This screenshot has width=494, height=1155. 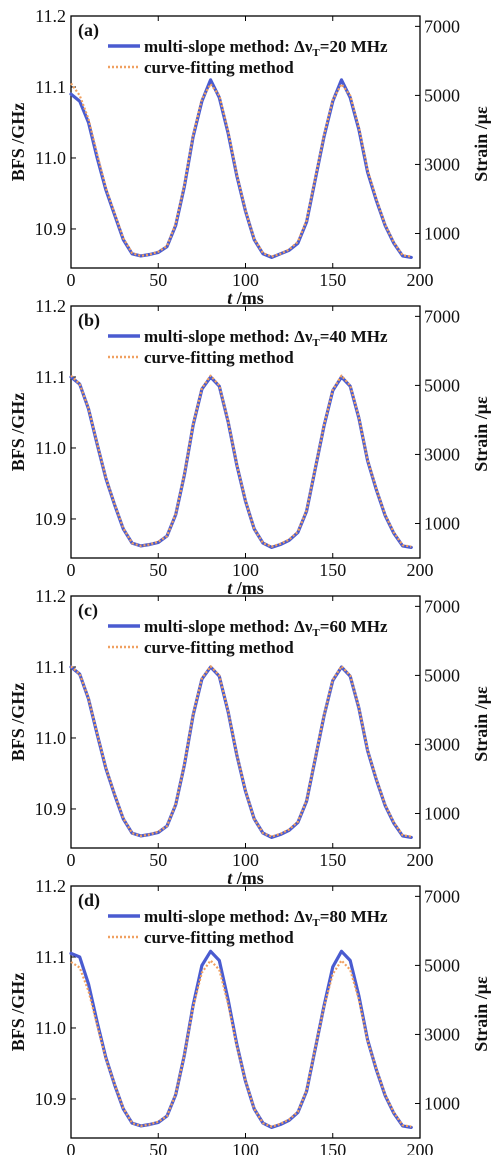 I want to click on panel-label: (b), so click(x=89, y=320).